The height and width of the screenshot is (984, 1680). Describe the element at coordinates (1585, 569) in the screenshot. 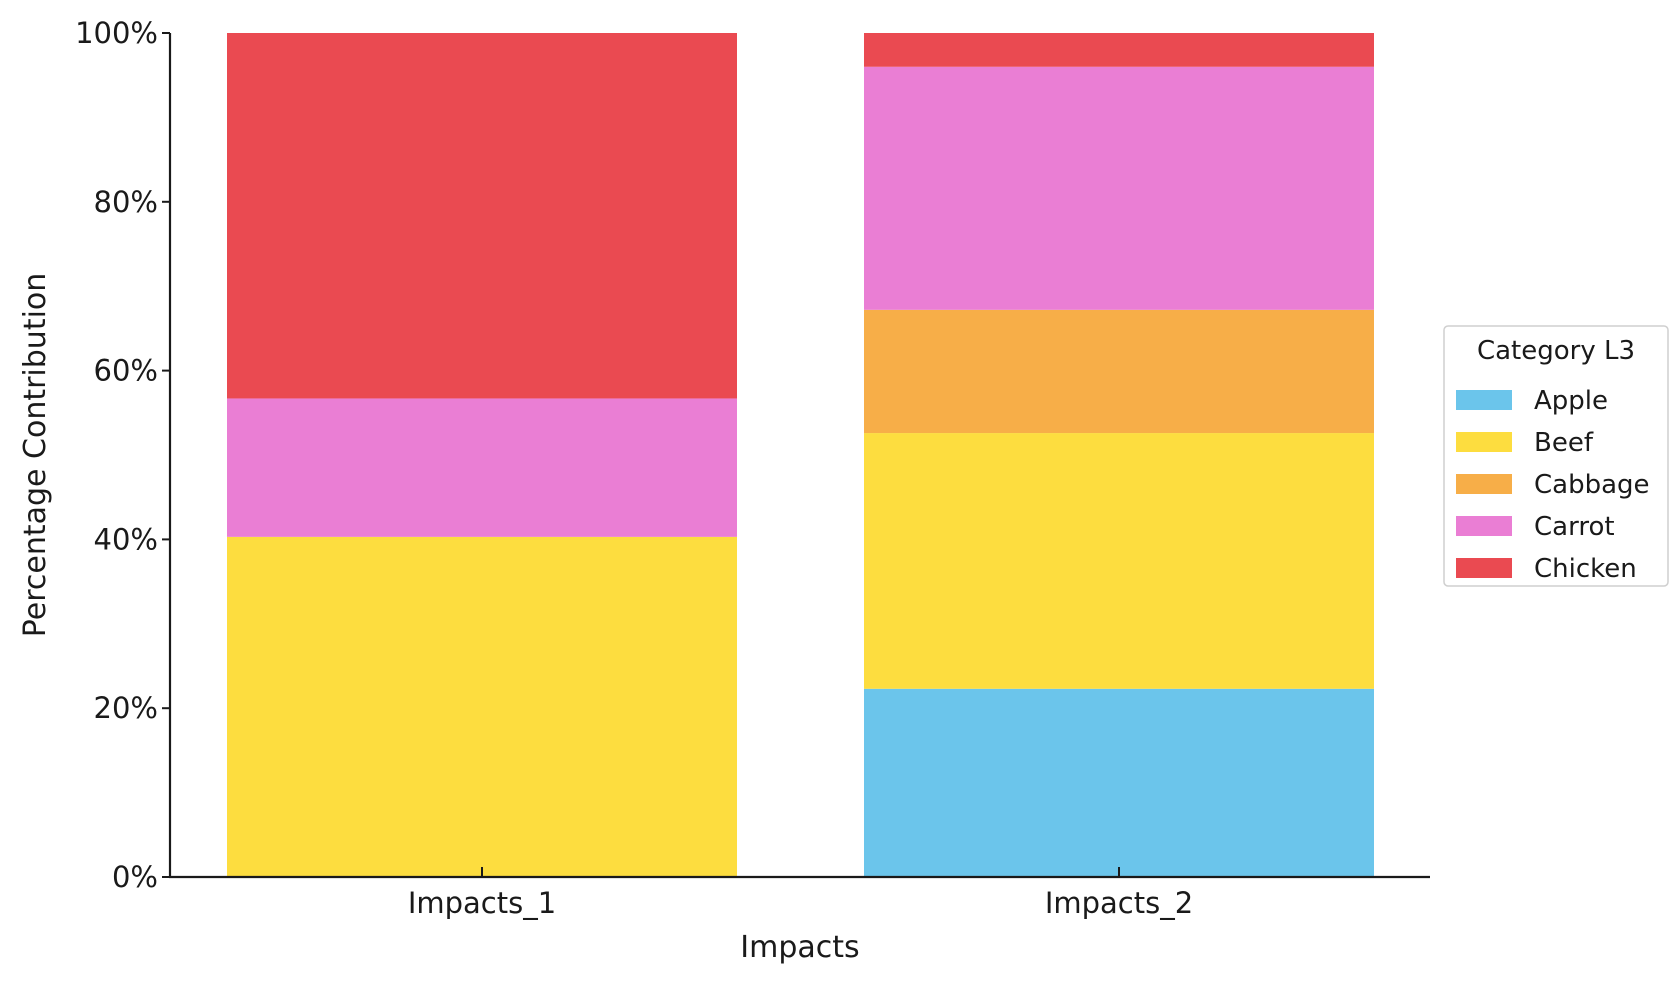

I see `legend-label-chicken: Chicken` at that location.